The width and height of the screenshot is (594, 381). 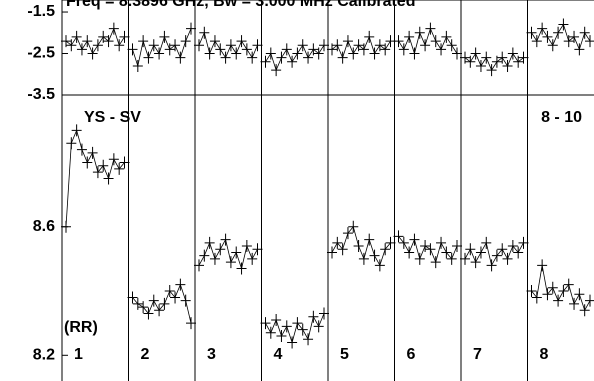 What do you see at coordinates (44, 355) in the screenshot?
I see `y-tick-label: 8.2` at bounding box center [44, 355].